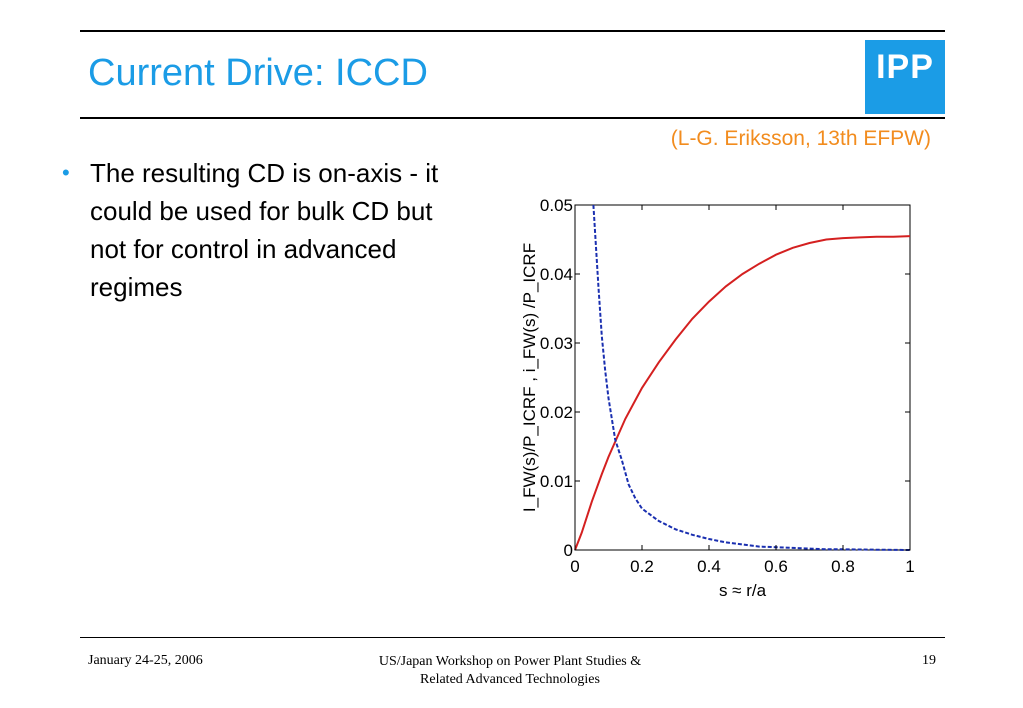 The height and width of the screenshot is (708, 1023). Describe the element at coordinates (743, 590) in the screenshot. I see `x-axis-label: s ≈ r/a` at that location.